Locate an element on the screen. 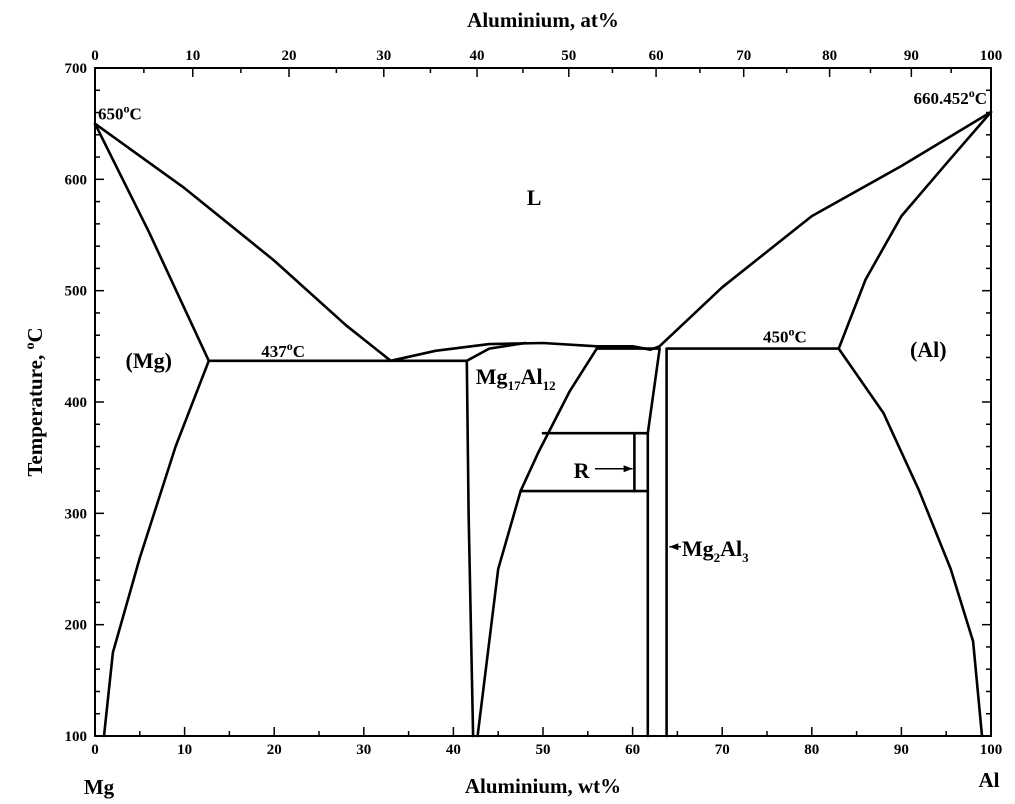 This screenshot has width=1015, height=804. x2-tick-label: 70 is located at coordinates (743, 56).